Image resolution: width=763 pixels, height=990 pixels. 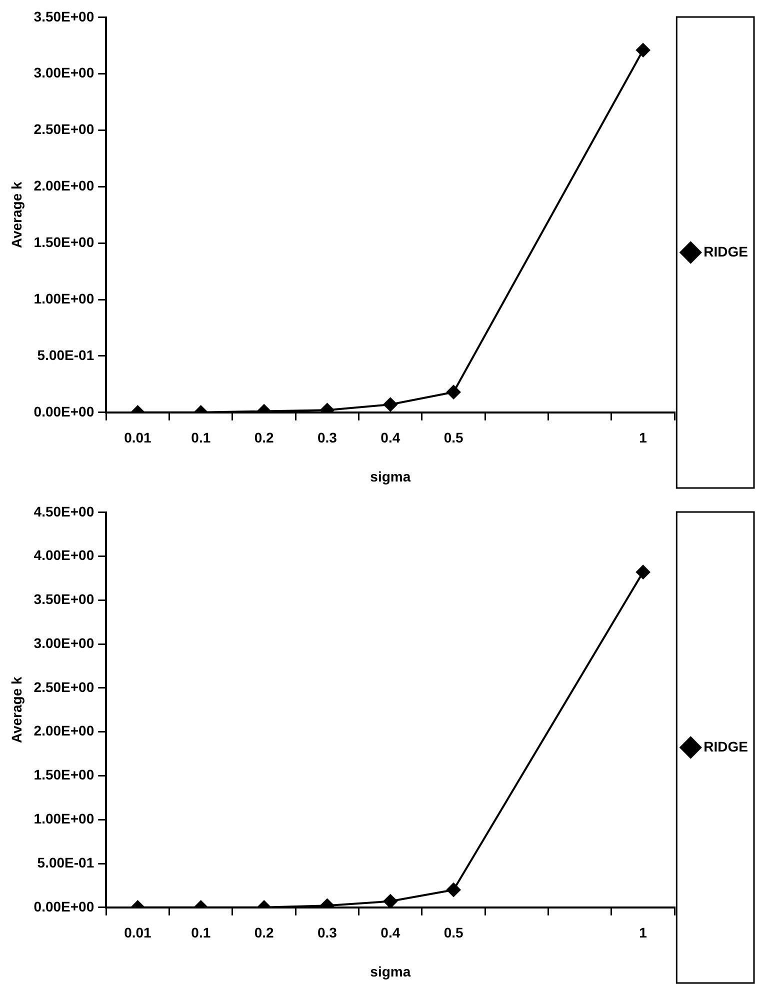 I want to click on y-tick-label: 4.00E+00, so click(x=64, y=555).